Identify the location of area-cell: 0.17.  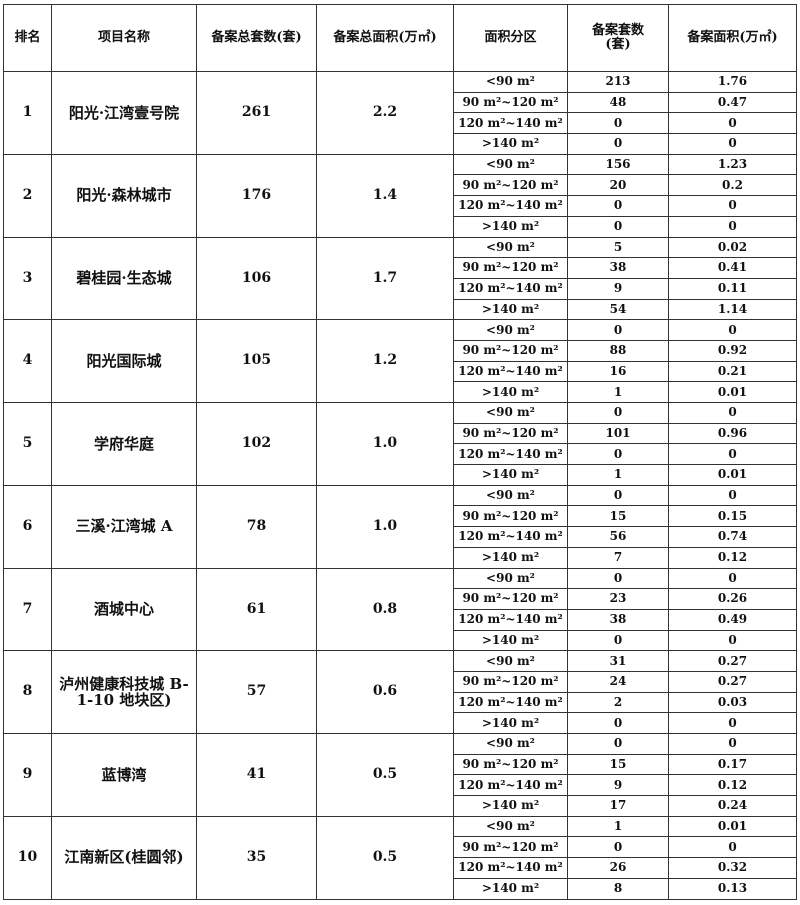
(732, 764).